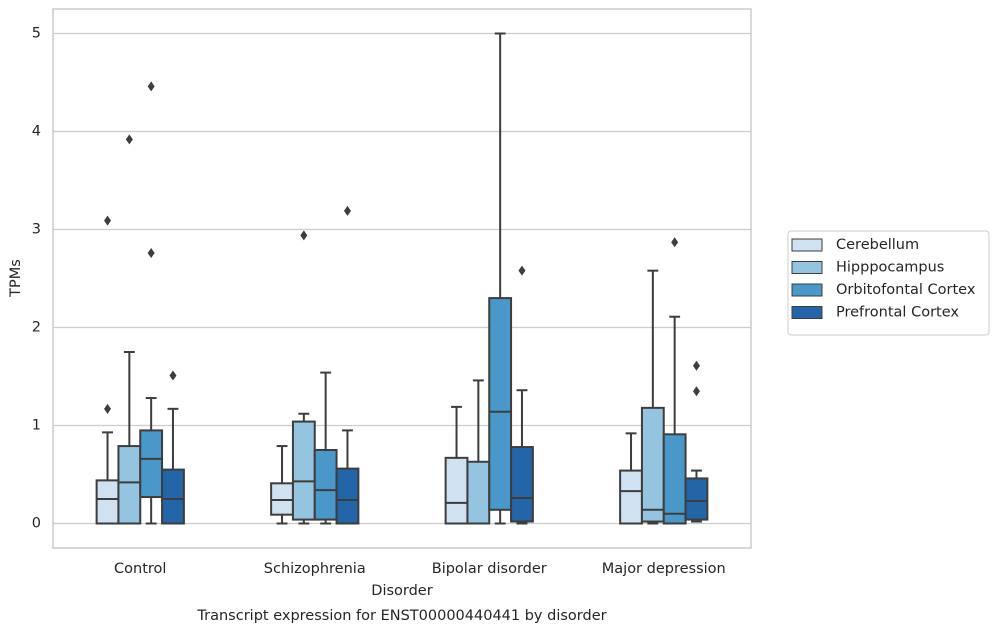 This screenshot has height=634, width=999. I want to click on y-tick-label: 1, so click(36, 426).